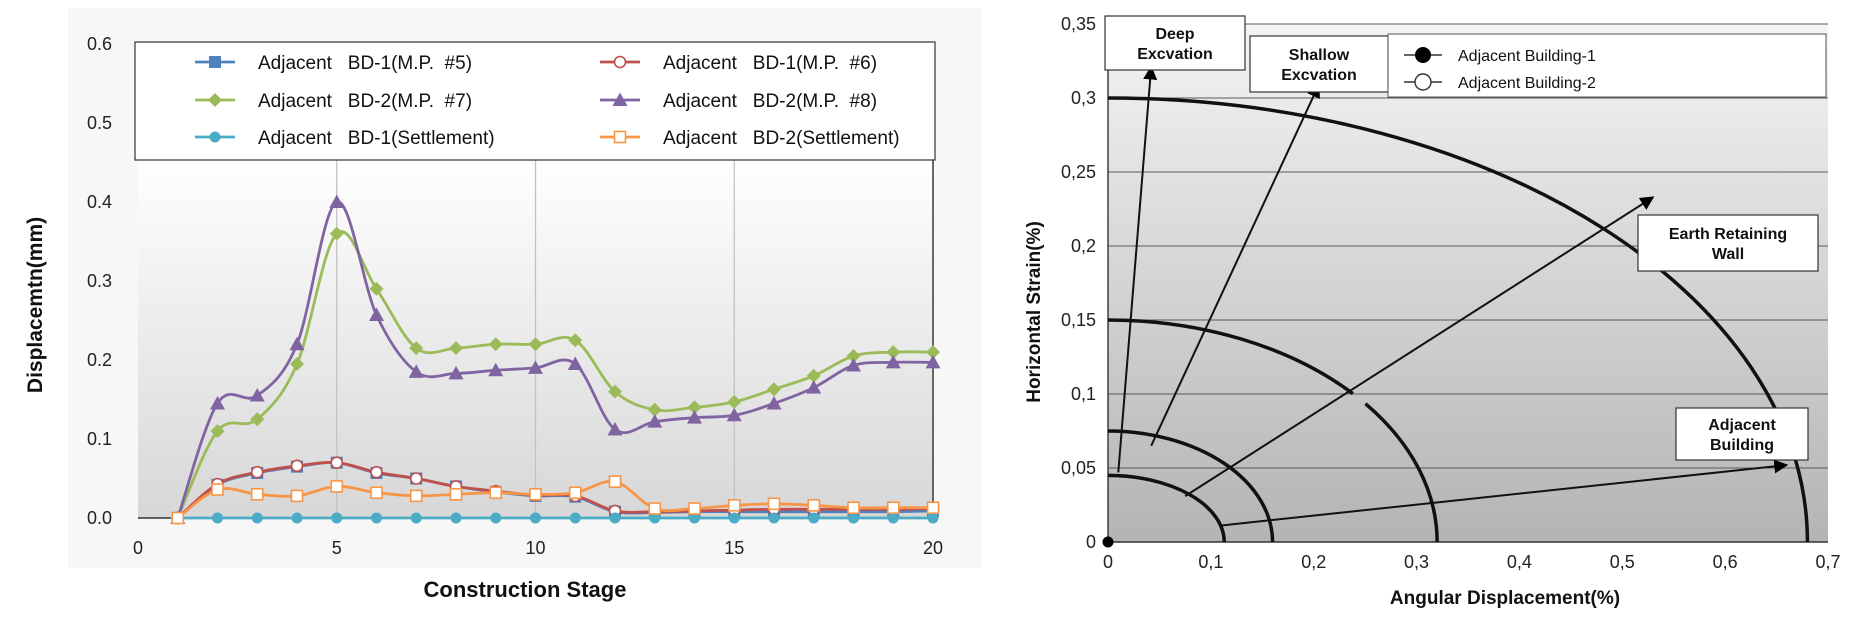  What do you see at coordinates (376, 138) in the screenshot?
I see `chart1-legend-label: Adjacent BD-1(Settlement)` at bounding box center [376, 138].